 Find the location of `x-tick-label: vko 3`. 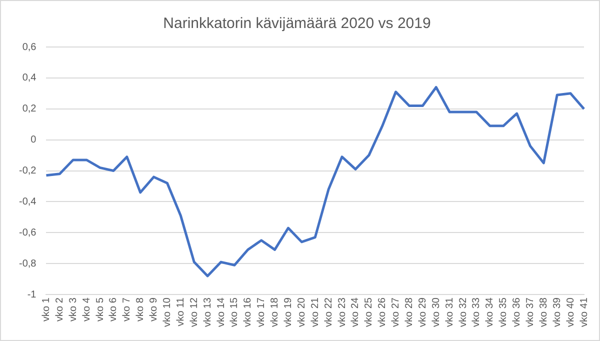

x-tick-label: vko 3 is located at coordinates (73, 309).